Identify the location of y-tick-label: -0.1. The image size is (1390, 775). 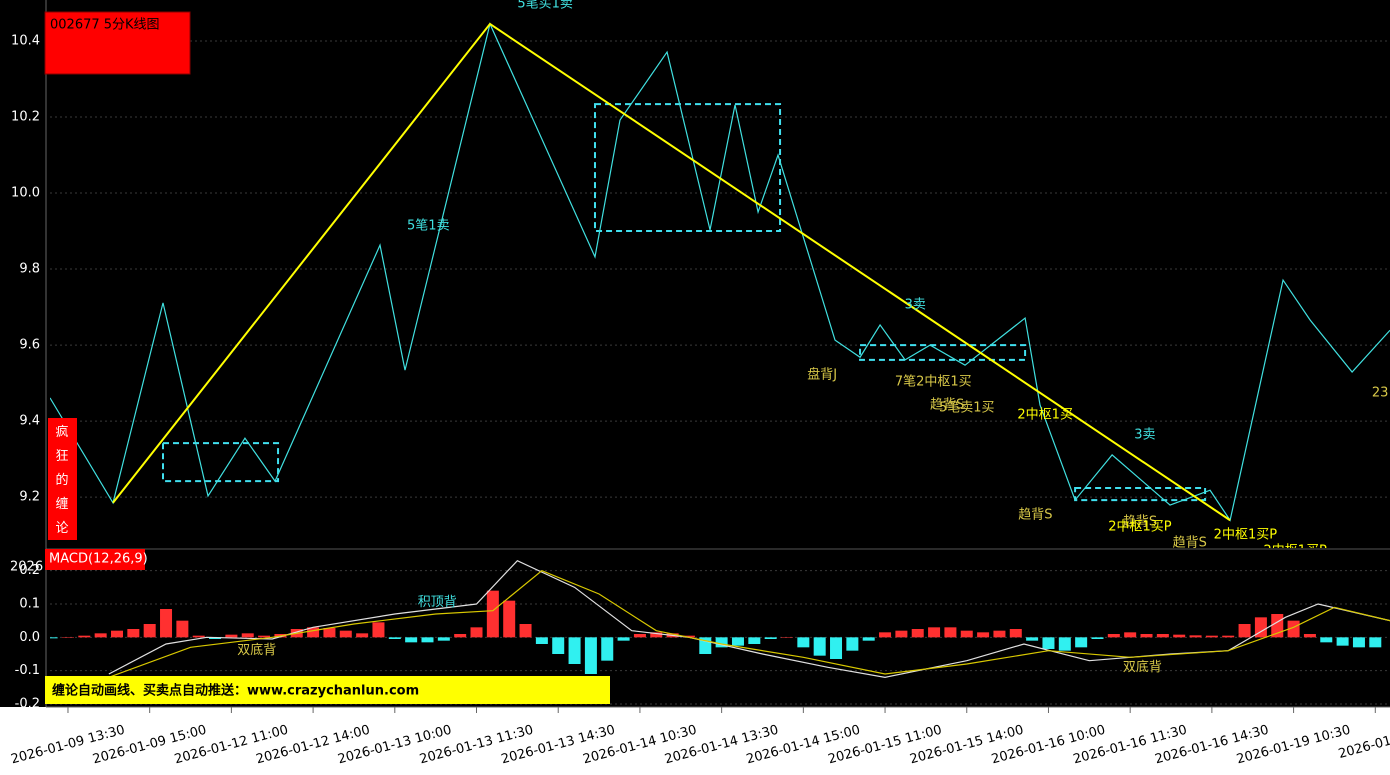
(27, 670).